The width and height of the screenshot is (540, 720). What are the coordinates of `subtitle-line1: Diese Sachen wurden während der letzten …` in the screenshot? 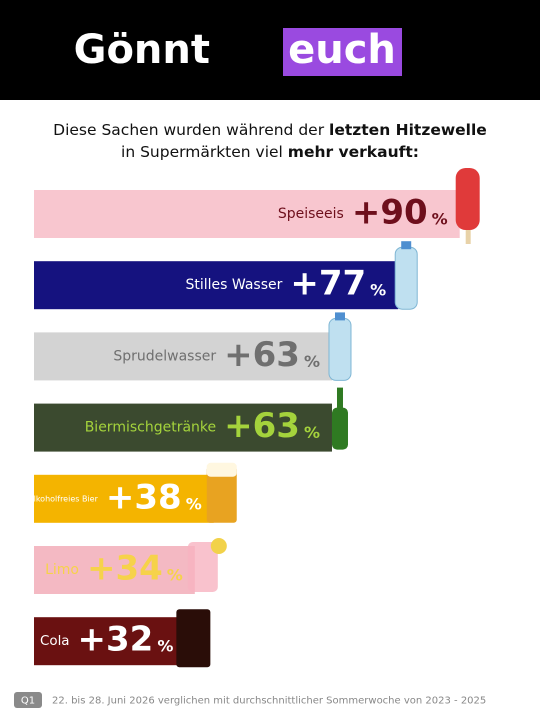 It's located at (270, 130).